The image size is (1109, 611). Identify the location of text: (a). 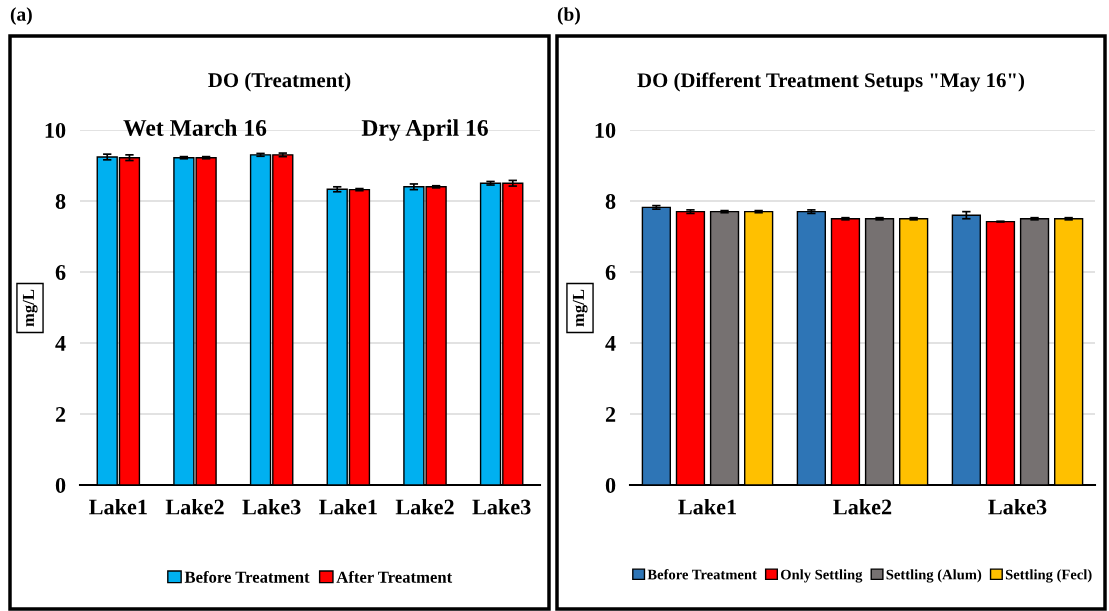
(21, 16).